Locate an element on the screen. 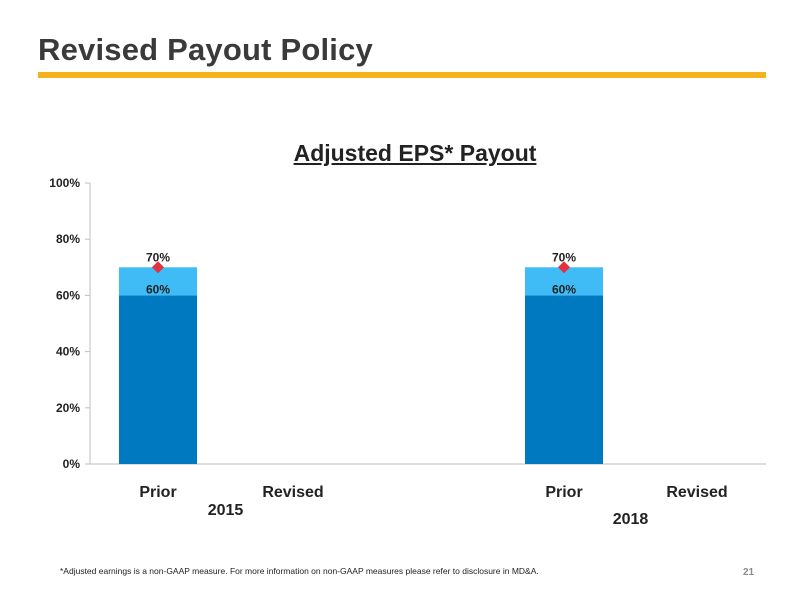  y-tick-label: 20% is located at coordinates (68, 408).